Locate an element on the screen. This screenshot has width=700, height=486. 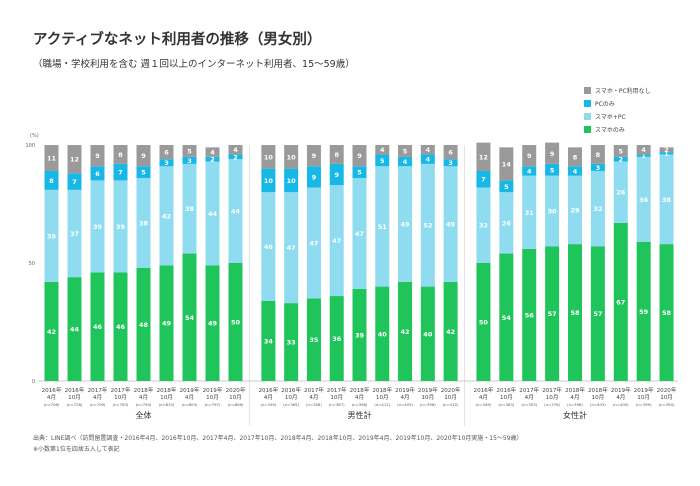
rounding-note: ※小数第1位を四捨五入して表記 is located at coordinates (76, 449).